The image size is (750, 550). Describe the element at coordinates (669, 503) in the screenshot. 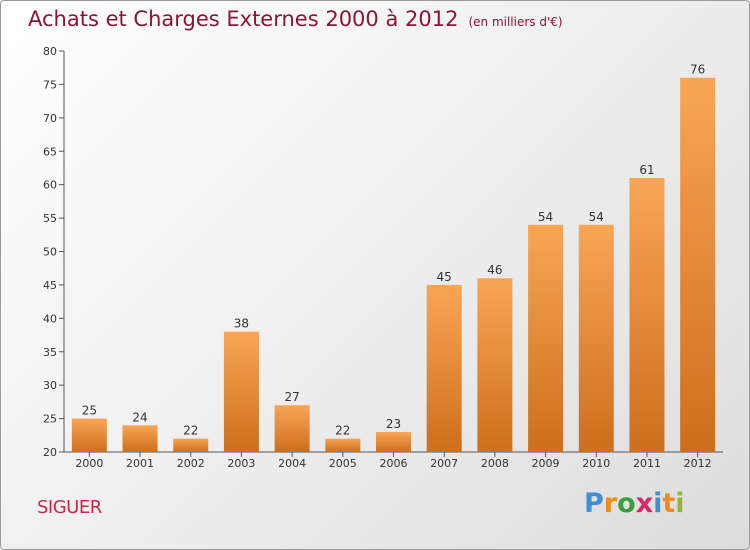

I see `brand-letter: t` at that location.